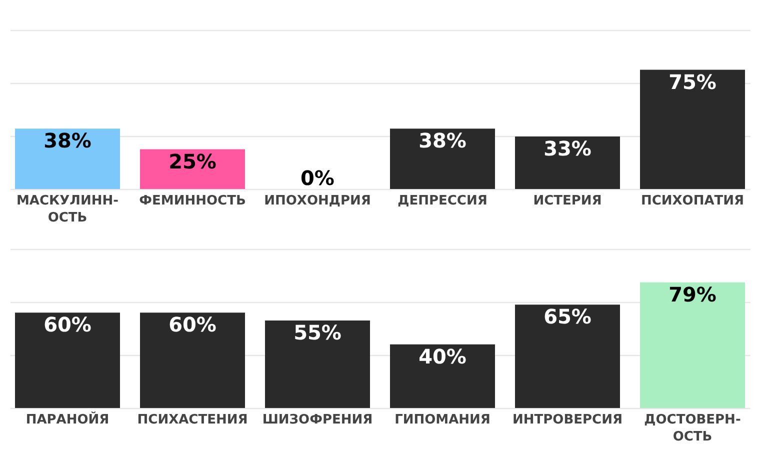 This screenshot has height=470, width=760. Describe the element at coordinates (192, 201) in the screenshot. I see `x-tick-label: ФЕМИННОСТЬ` at that location.